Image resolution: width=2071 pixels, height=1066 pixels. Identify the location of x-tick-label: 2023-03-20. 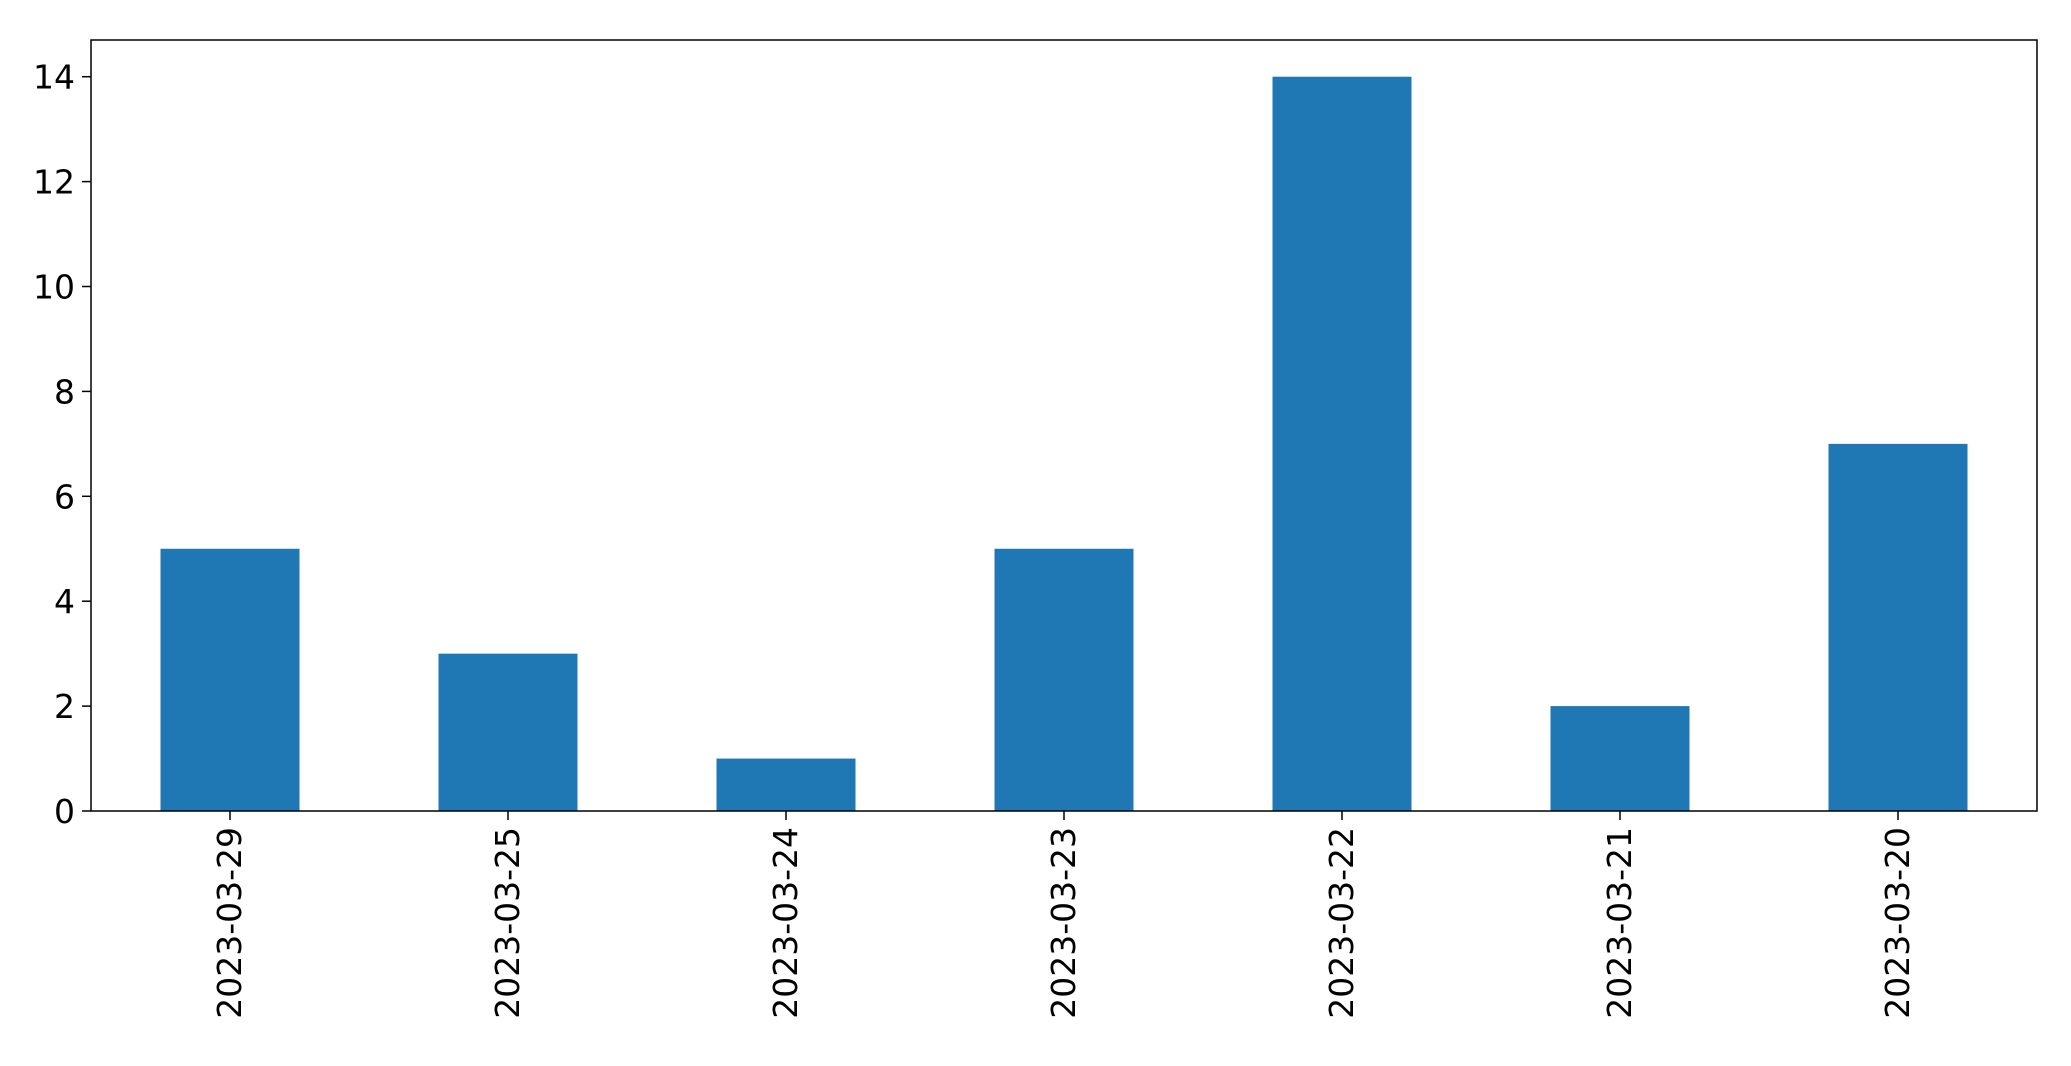
(1897, 923).